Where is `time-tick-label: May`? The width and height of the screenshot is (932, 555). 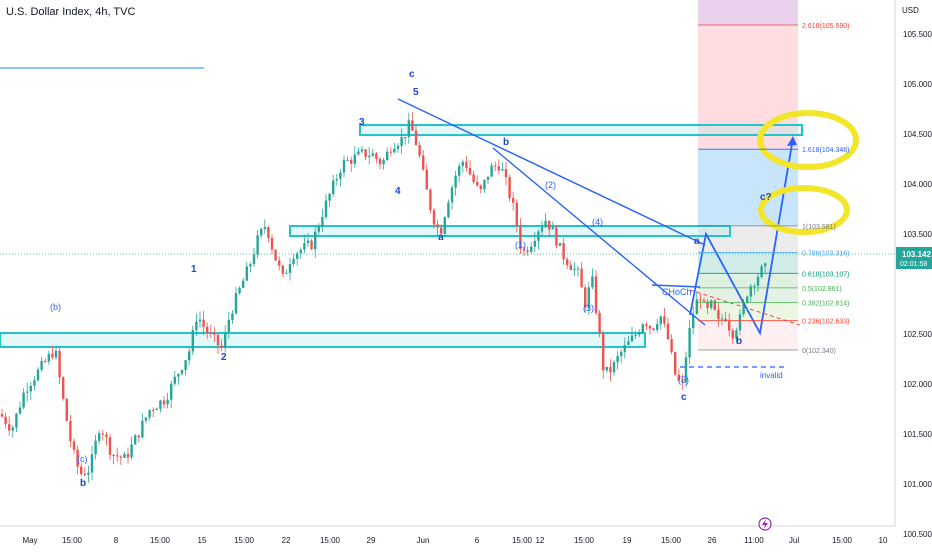
time-tick-label: May is located at coordinates (29, 540).